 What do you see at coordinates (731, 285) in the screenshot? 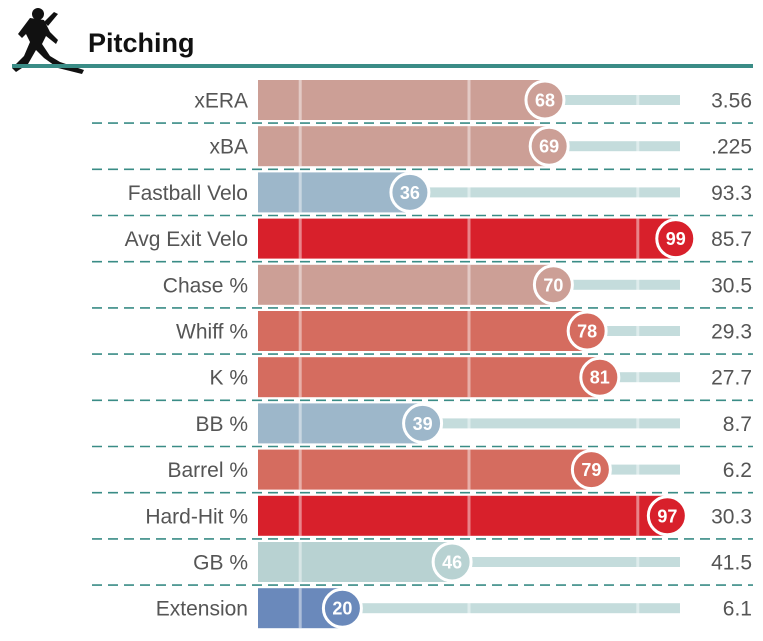
I see `metric-value: 30.5` at bounding box center [731, 285].